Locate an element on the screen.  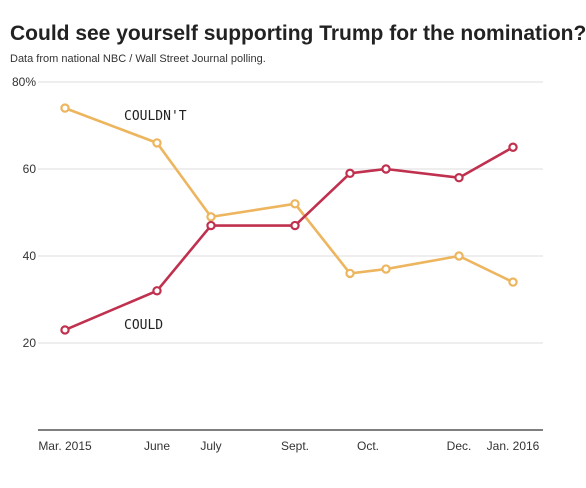
series-label-could: COULD is located at coordinates (143, 325).